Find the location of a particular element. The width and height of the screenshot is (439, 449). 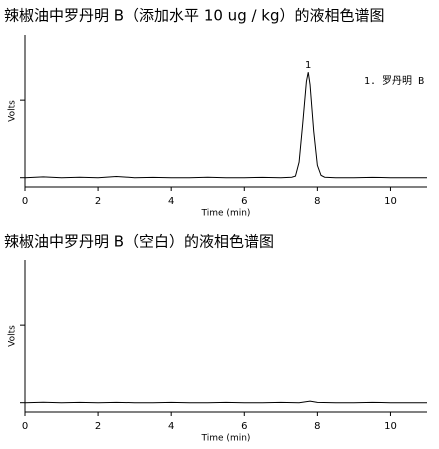

chart-title: 辣椒油中罗丹明 B（空白）的液相色谱图 is located at coordinates (139, 242).